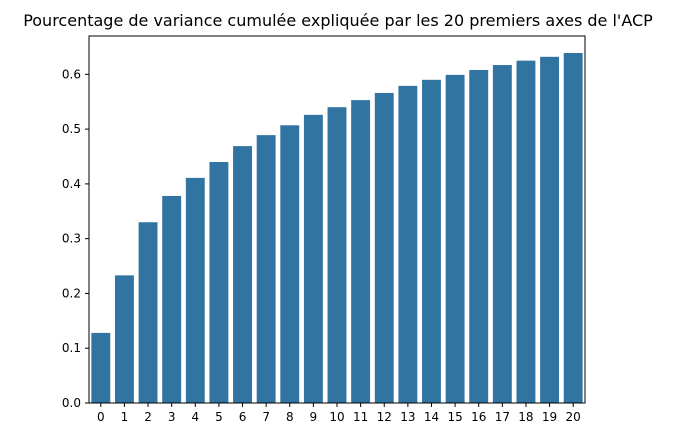 This screenshot has width=673, height=436. What do you see at coordinates (71, 184) in the screenshot?
I see `y-tick-label: 0.4` at bounding box center [71, 184].